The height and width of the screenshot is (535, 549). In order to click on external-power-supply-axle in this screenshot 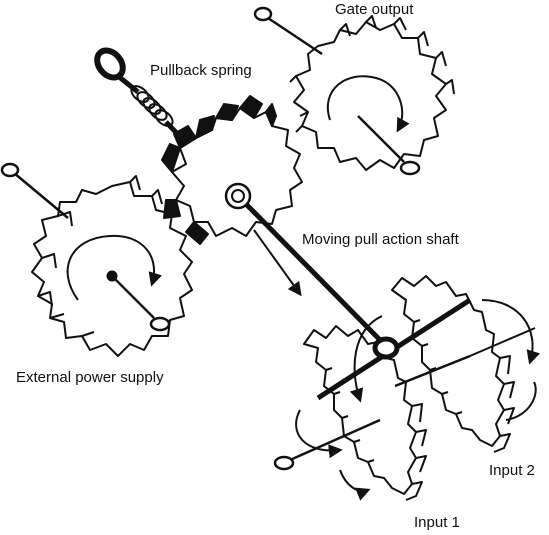, I will do `click(85, 247)`.